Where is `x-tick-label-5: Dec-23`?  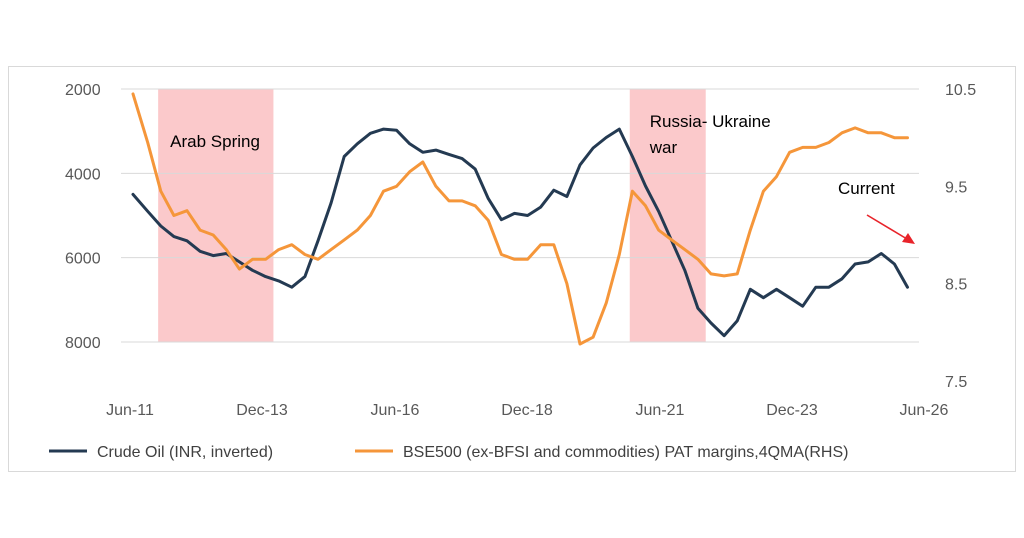
x-tick-label-5: Dec-23 is located at coordinates (792, 410).